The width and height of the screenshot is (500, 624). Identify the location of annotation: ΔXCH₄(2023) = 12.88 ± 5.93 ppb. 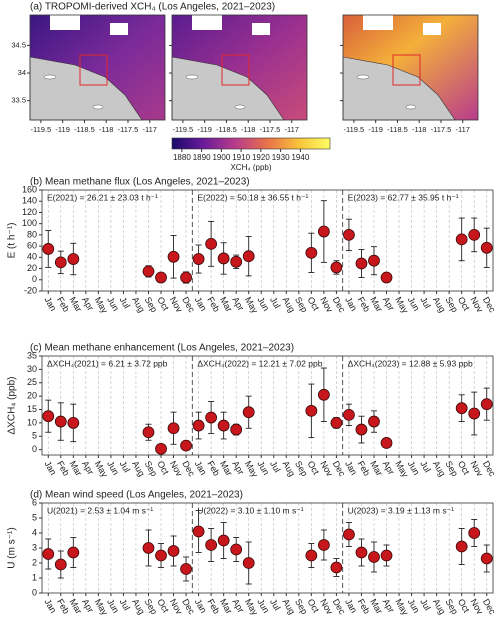
(410, 363).